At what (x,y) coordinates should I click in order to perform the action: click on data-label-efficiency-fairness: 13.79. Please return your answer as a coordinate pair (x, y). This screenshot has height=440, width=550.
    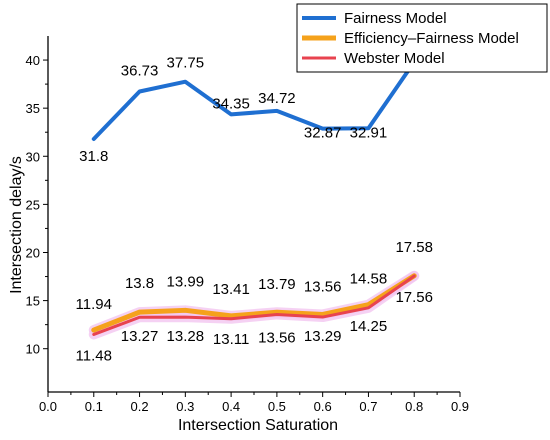
    Looking at the image, I should click on (277, 284).